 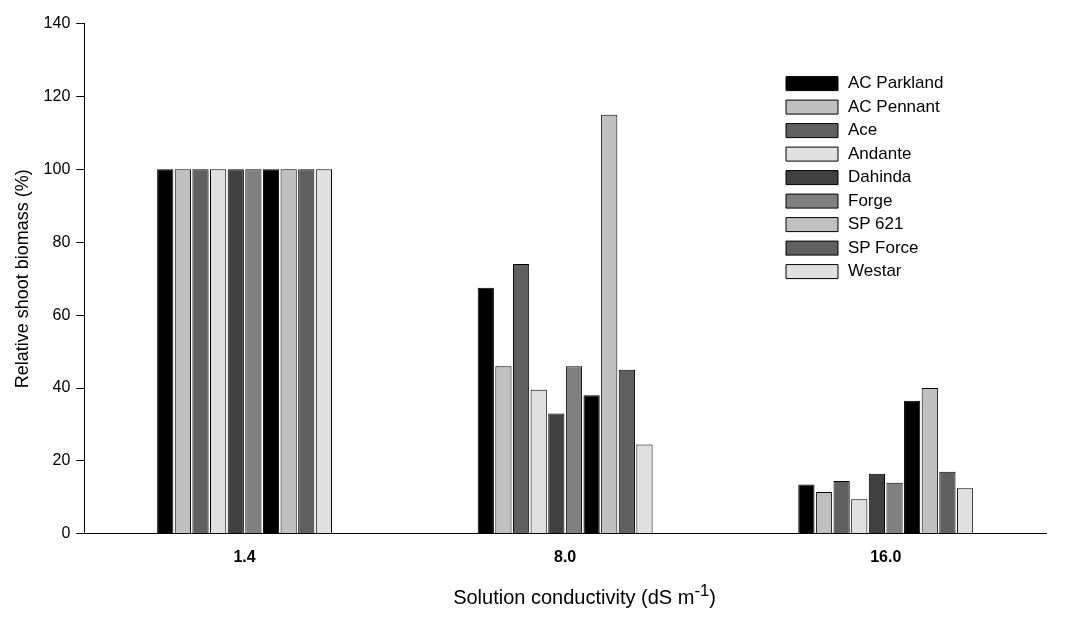 I want to click on legend-label: AC Parkland, so click(x=896, y=83).